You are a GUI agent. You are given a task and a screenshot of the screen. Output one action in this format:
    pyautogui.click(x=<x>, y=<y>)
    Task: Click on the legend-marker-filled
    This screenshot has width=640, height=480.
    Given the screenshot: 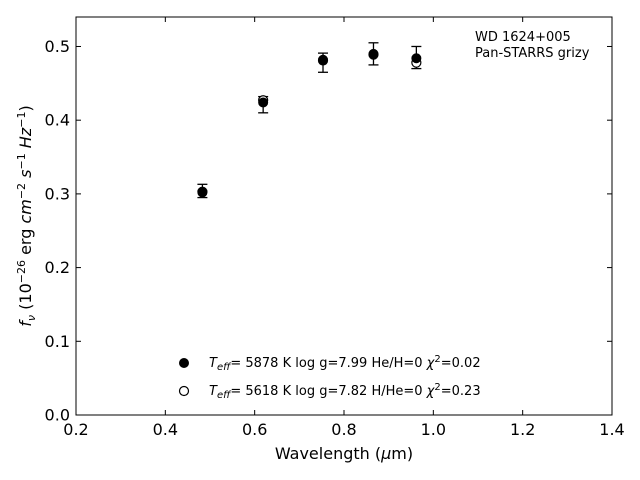 What is the action you would take?
    pyautogui.click(x=184, y=363)
    